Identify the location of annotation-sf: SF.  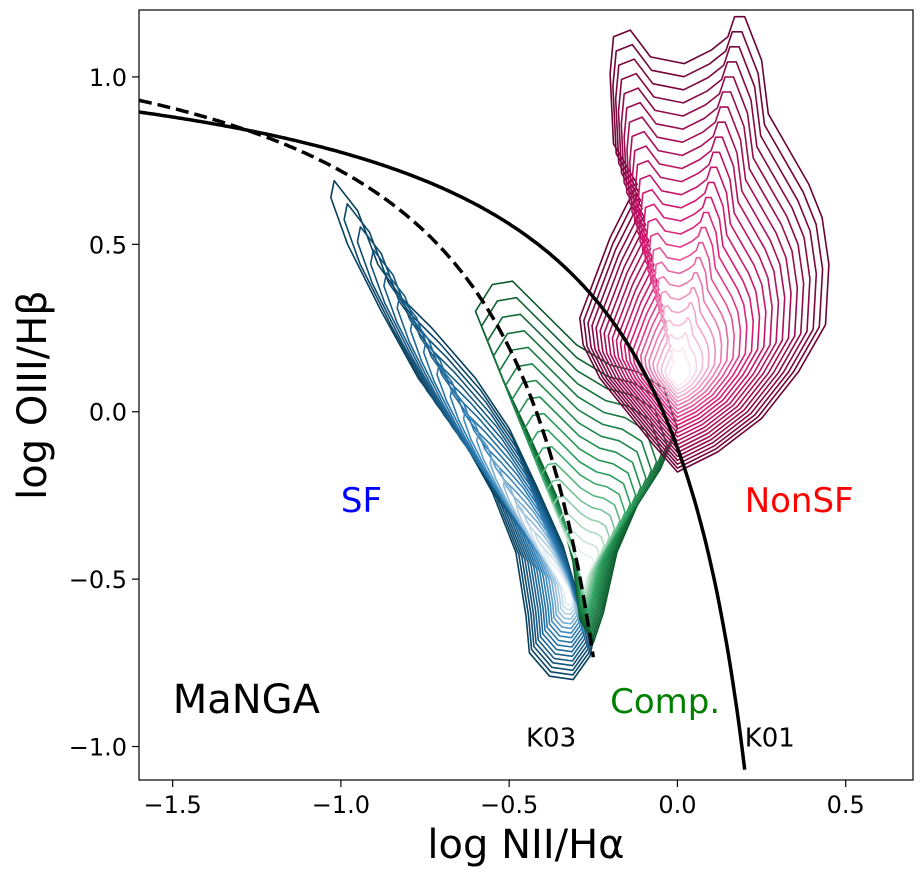
(361, 501).